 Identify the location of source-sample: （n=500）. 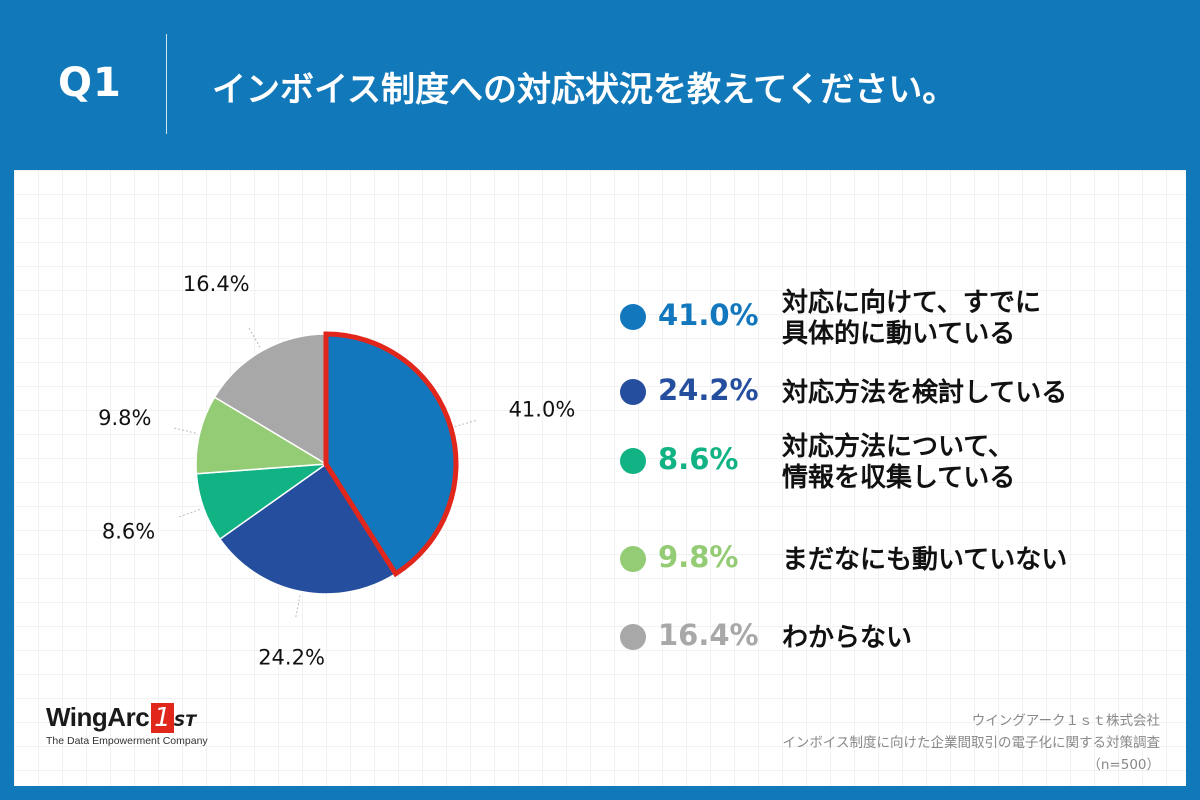
(1123, 765).